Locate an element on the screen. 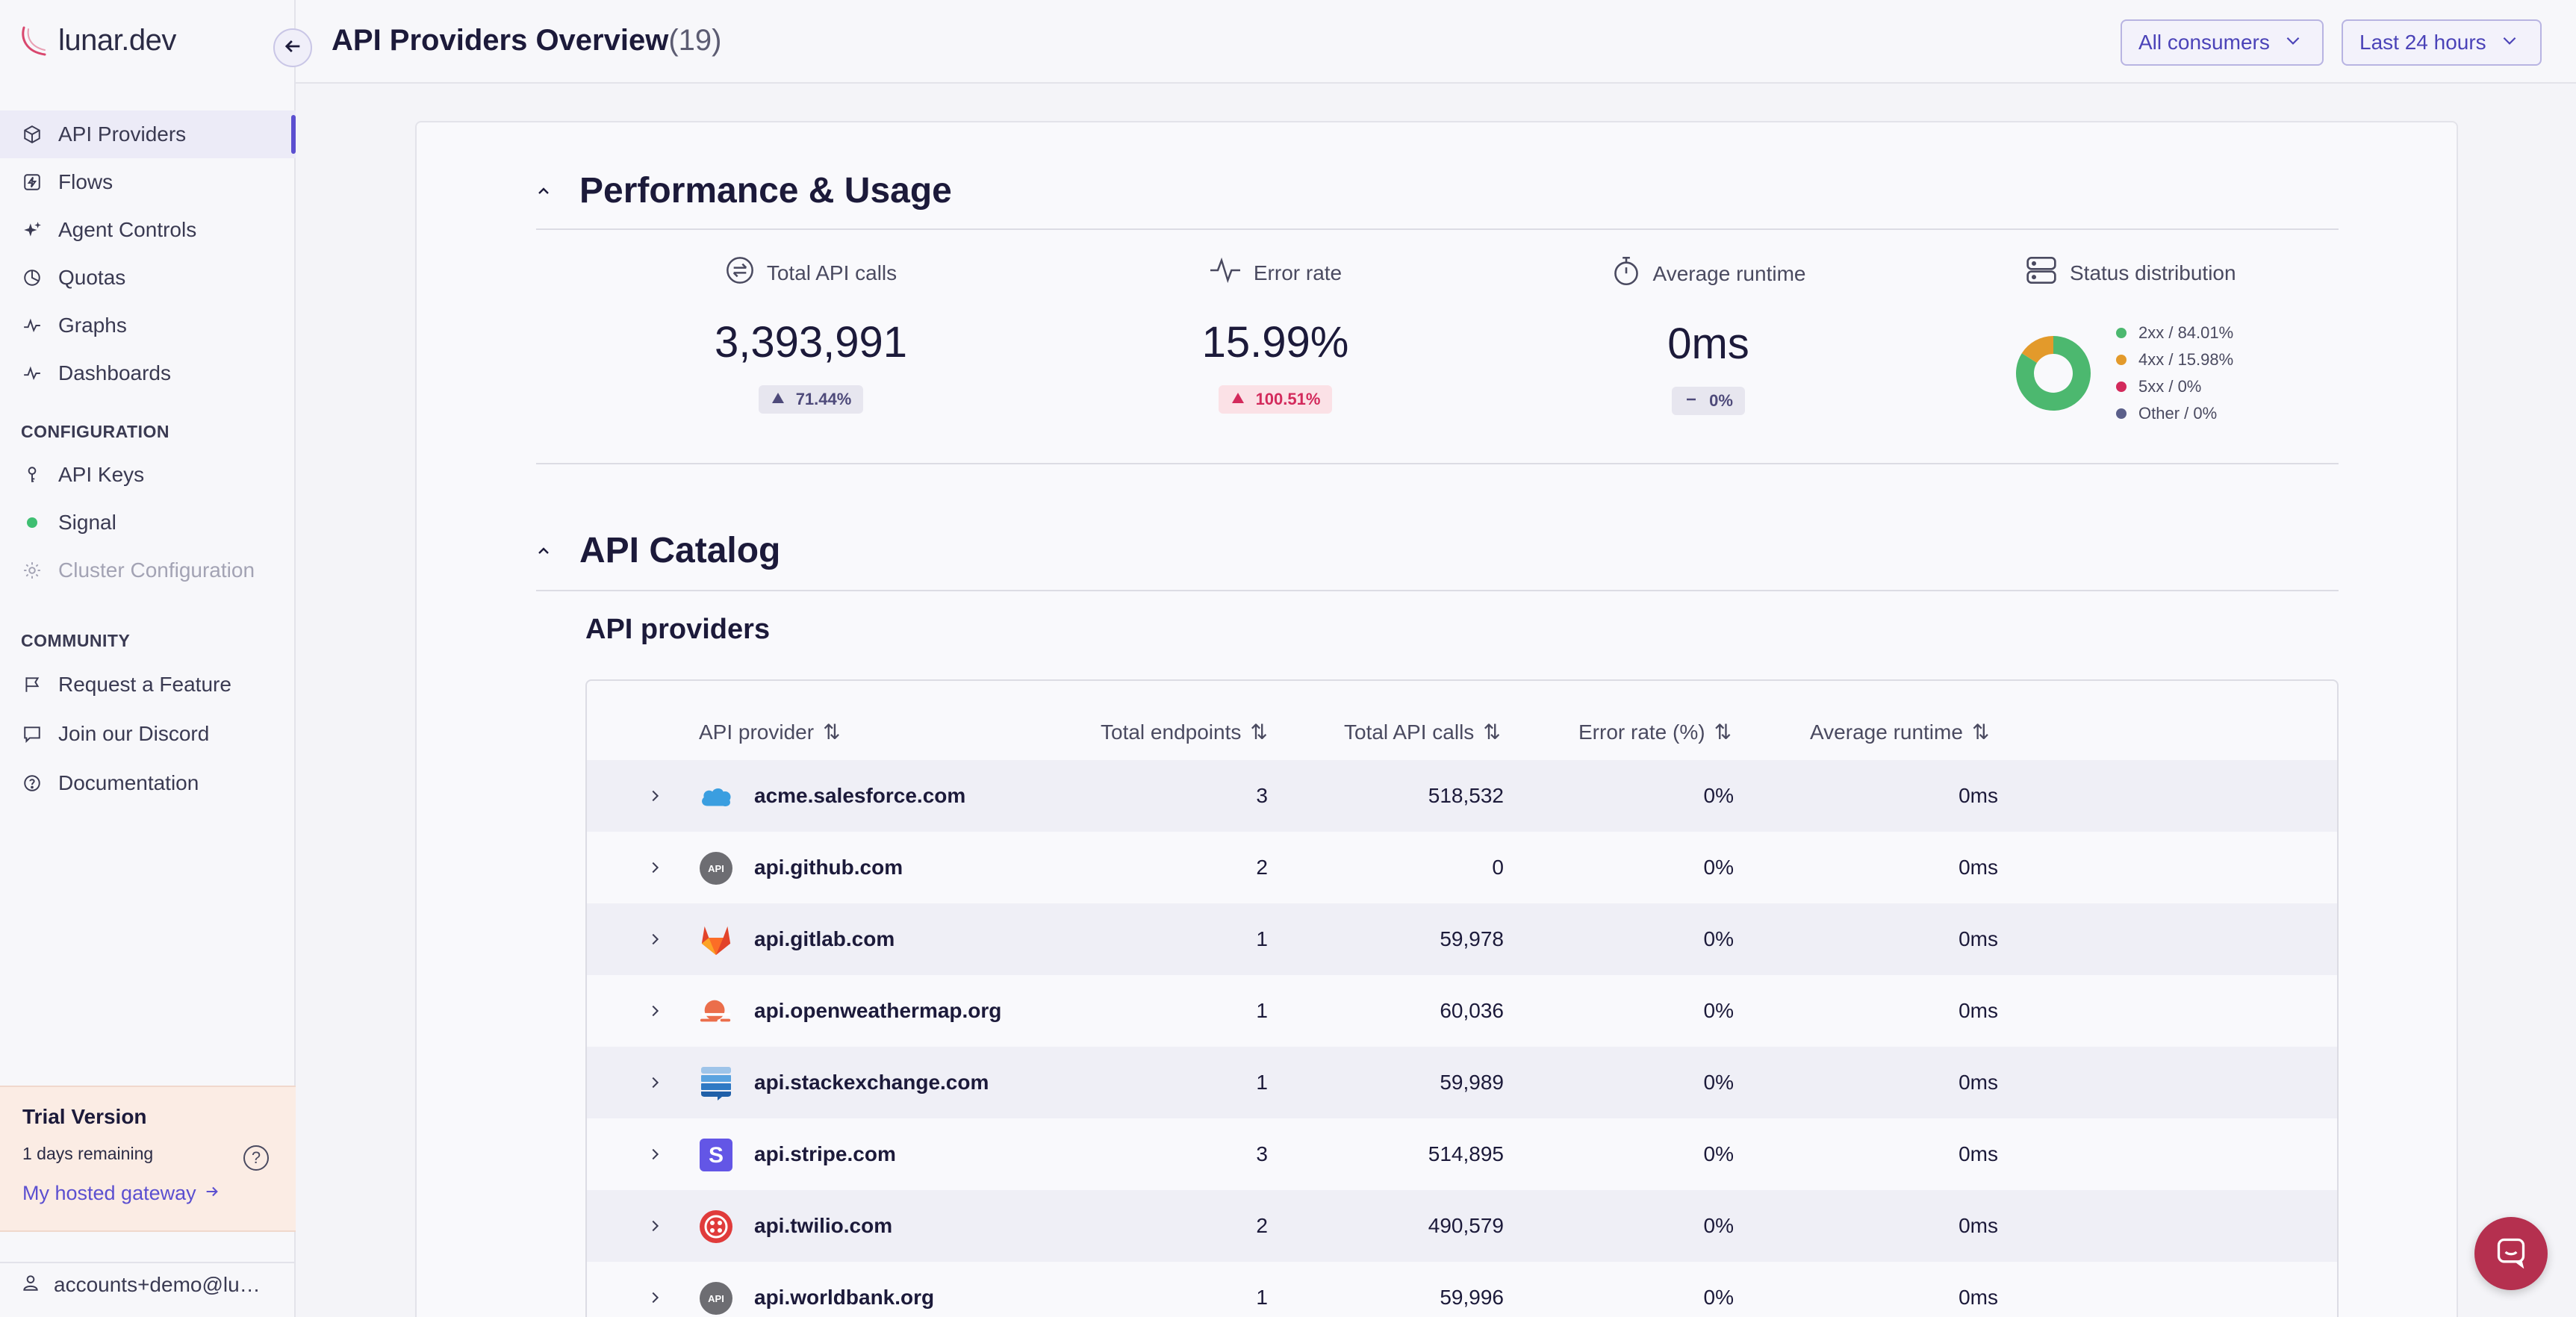  status-distribution-label: Status distribution is located at coordinates (2153, 272).